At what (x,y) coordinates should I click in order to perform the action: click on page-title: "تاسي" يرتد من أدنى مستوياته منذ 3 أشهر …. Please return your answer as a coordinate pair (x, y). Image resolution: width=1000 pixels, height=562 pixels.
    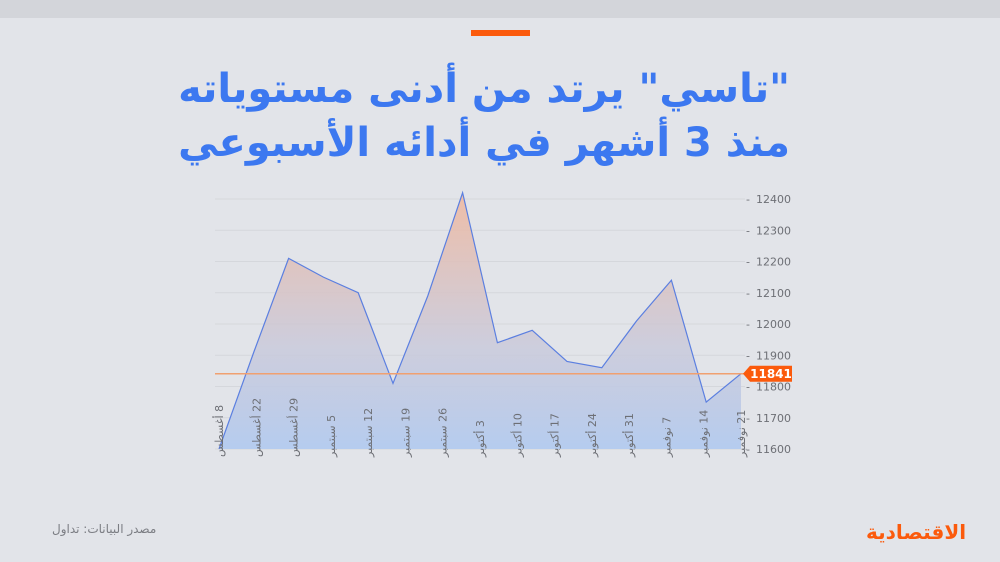
    Looking at the image, I should click on (470, 116).